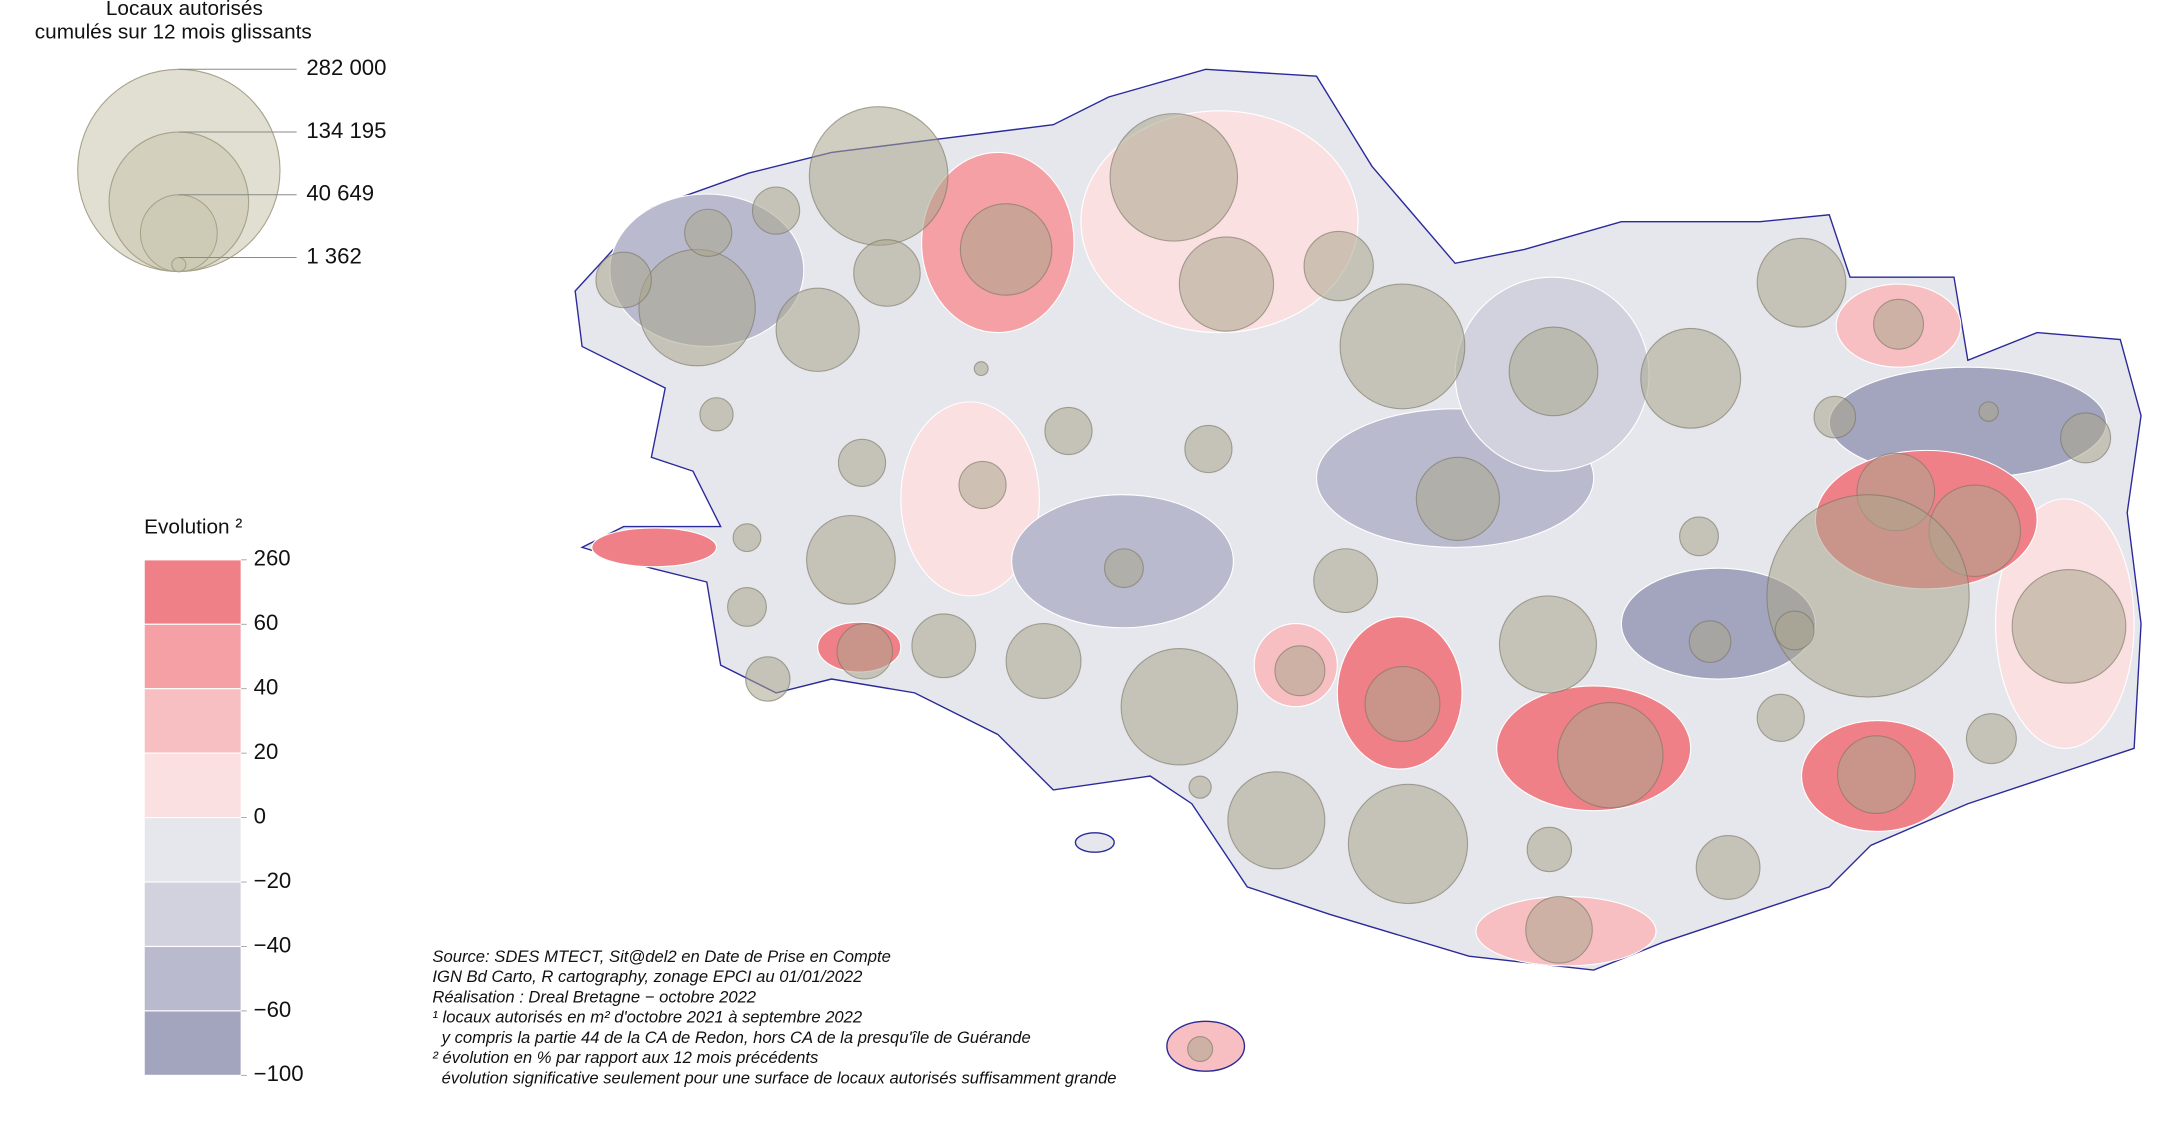  What do you see at coordinates (346, 67) in the screenshot?
I see `size-legend-label: 282 000` at bounding box center [346, 67].